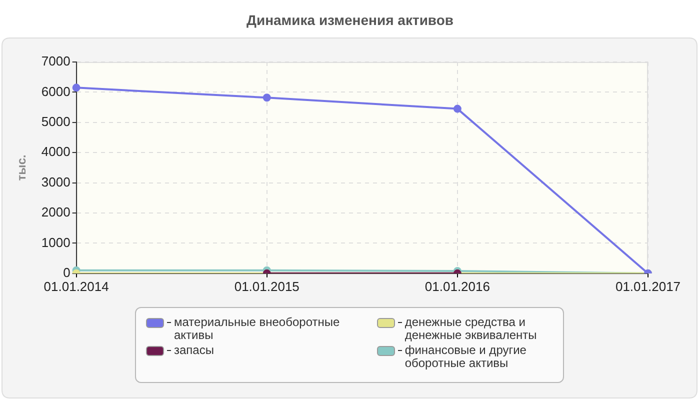 The image size is (700, 400). I want to click on chart-title: Динамика изменения активов, so click(350, 20).